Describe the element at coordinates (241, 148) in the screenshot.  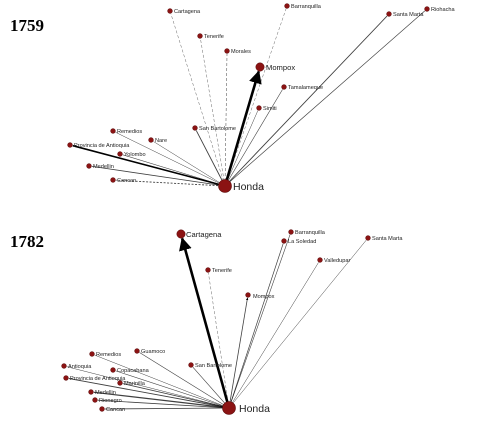
I see `edge-simiti` at that location.